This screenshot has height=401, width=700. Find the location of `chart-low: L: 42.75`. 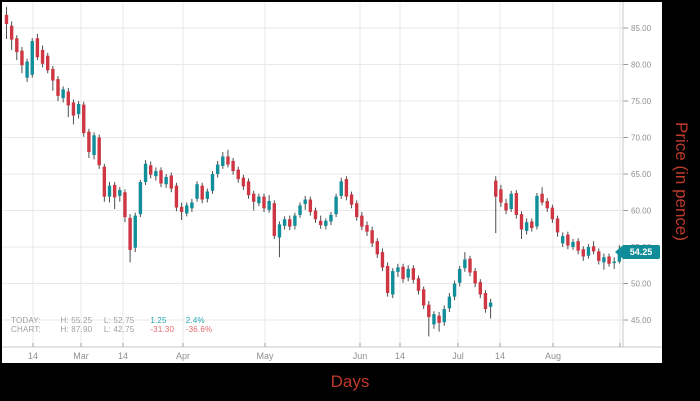

chart-low: L: 42.75 is located at coordinates (119, 329).